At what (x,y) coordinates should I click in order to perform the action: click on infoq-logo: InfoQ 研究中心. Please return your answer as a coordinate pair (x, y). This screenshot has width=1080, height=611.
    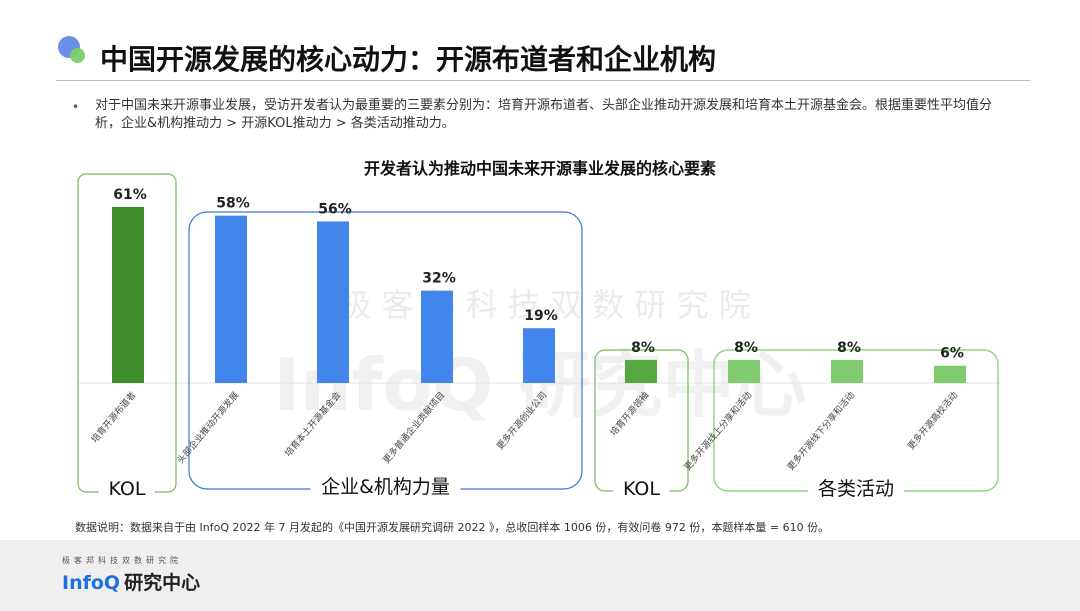
    Looking at the image, I should click on (131, 581).